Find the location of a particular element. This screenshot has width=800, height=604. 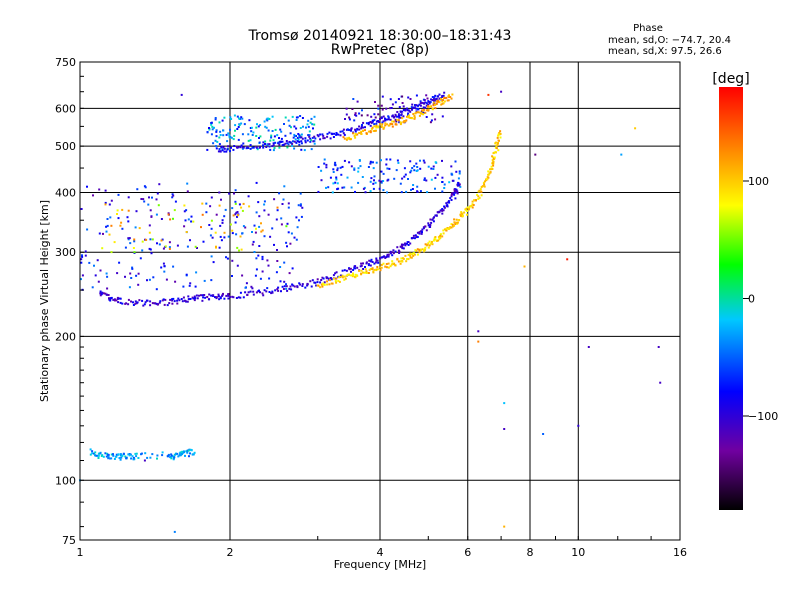

y-tick-label: 400 is located at coordinates (65, 192).